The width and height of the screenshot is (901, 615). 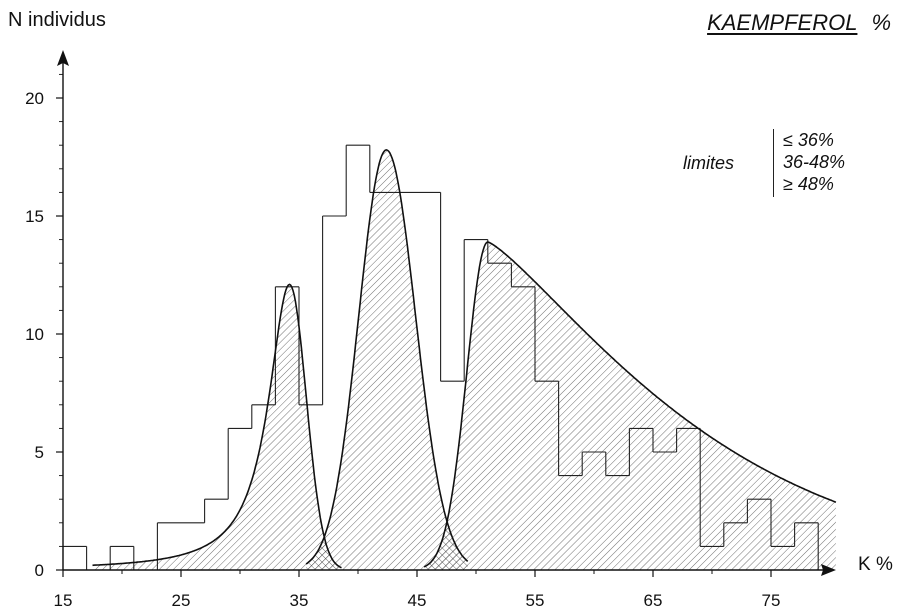 I want to click on curve-area-mid, so click(x=387, y=359).